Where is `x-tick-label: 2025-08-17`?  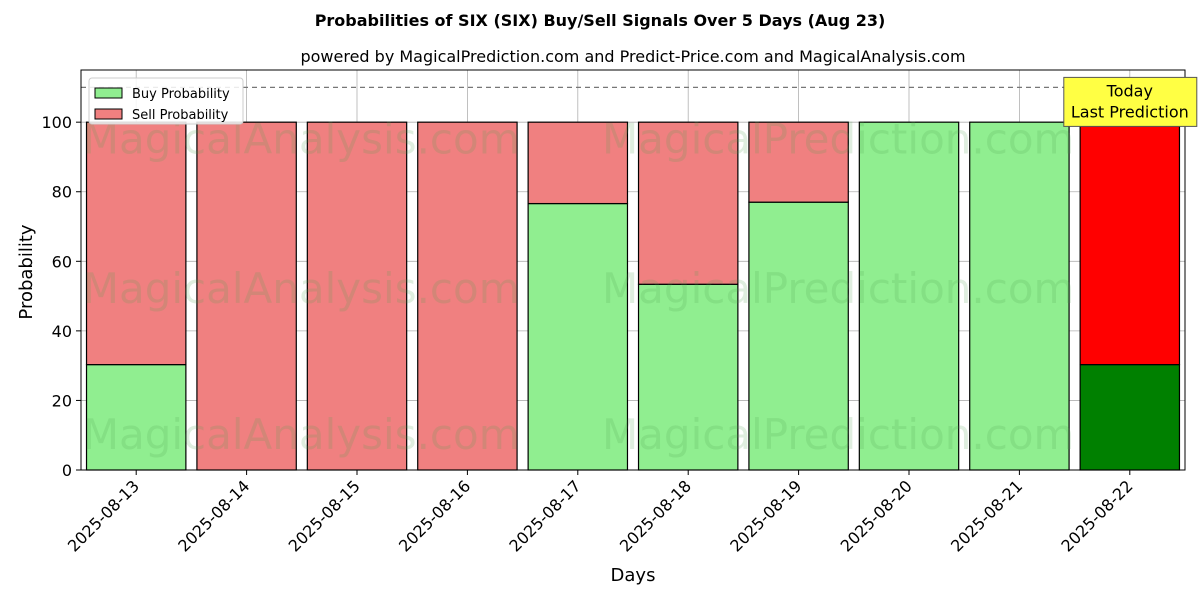 x-tick-label: 2025-08-17 is located at coordinates (544, 515).